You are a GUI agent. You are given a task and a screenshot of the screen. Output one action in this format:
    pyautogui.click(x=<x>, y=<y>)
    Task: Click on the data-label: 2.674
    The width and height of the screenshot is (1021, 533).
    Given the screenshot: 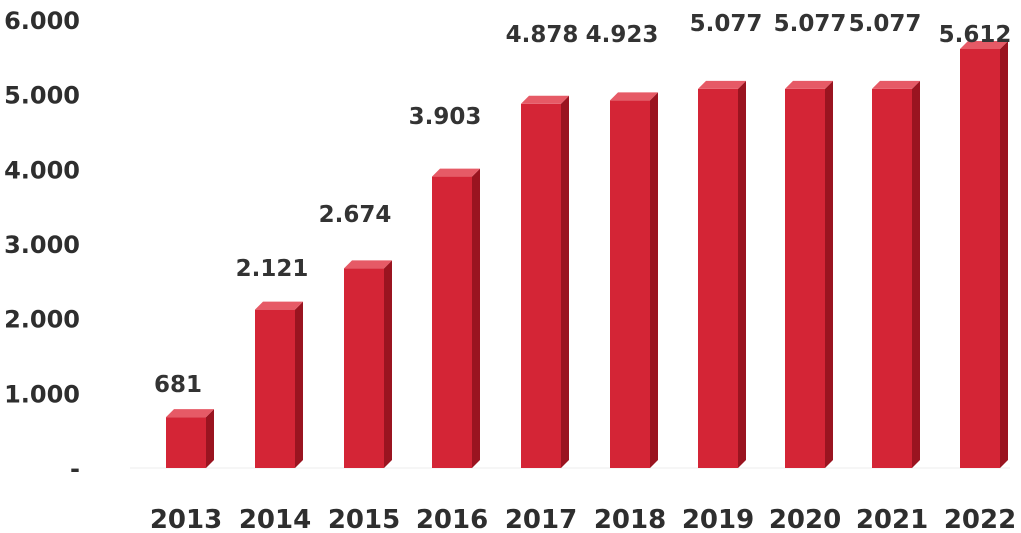 What is the action you would take?
    pyautogui.click(x=355, y=215)
    